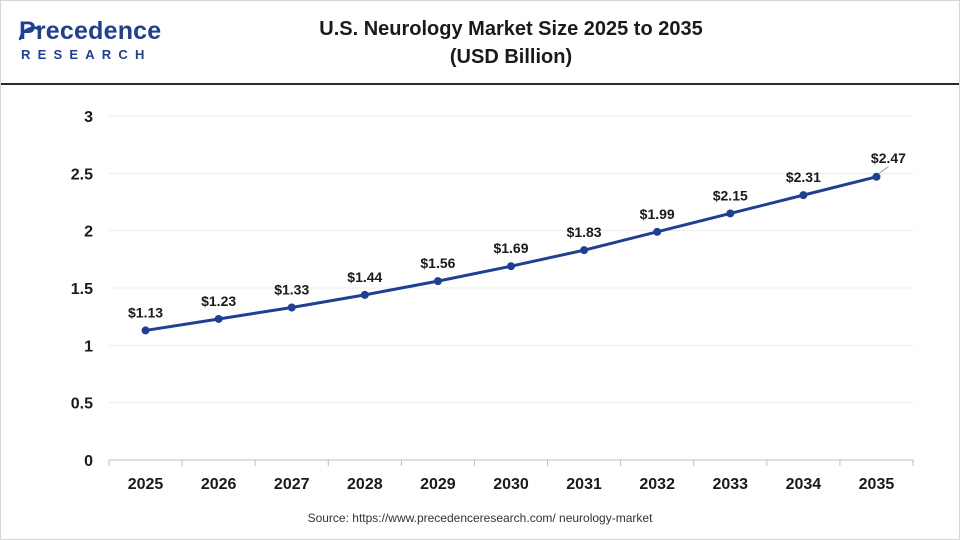 The image size is (960, 540). I want to click on data-label: $2.31, so click(803, 177).